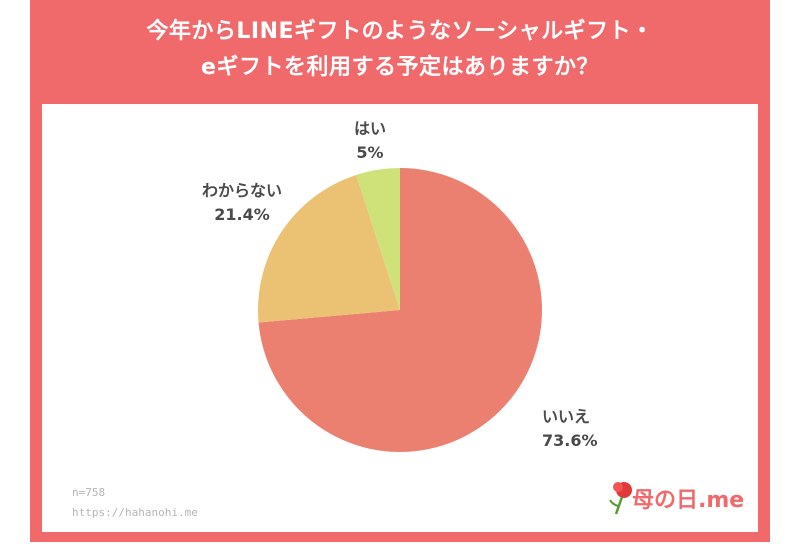 This screenshot has width=800, height=550. I want to click on carnation-icon, so click(620, 498).